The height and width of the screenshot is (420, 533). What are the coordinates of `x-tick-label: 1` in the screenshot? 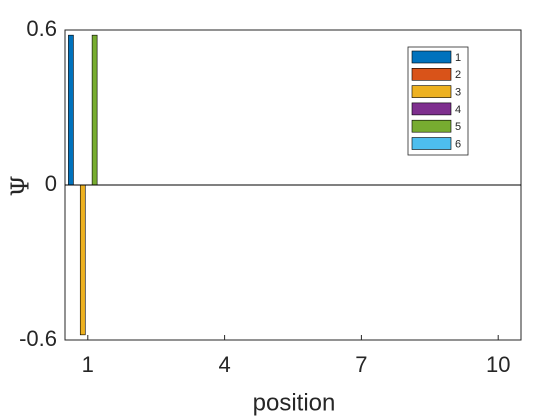 It's located at (88, 364).